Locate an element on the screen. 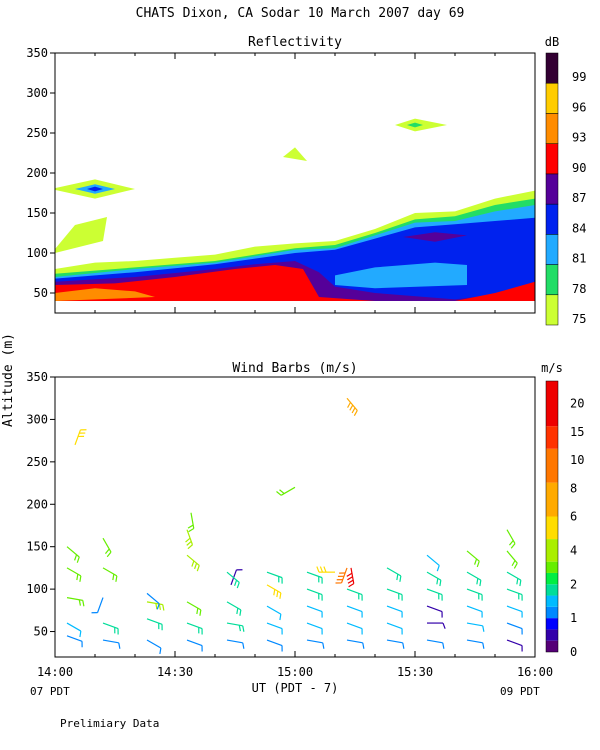 The image size is (600, 750). refl-y-tick-label: 200 is located at coordinates (37, 173).